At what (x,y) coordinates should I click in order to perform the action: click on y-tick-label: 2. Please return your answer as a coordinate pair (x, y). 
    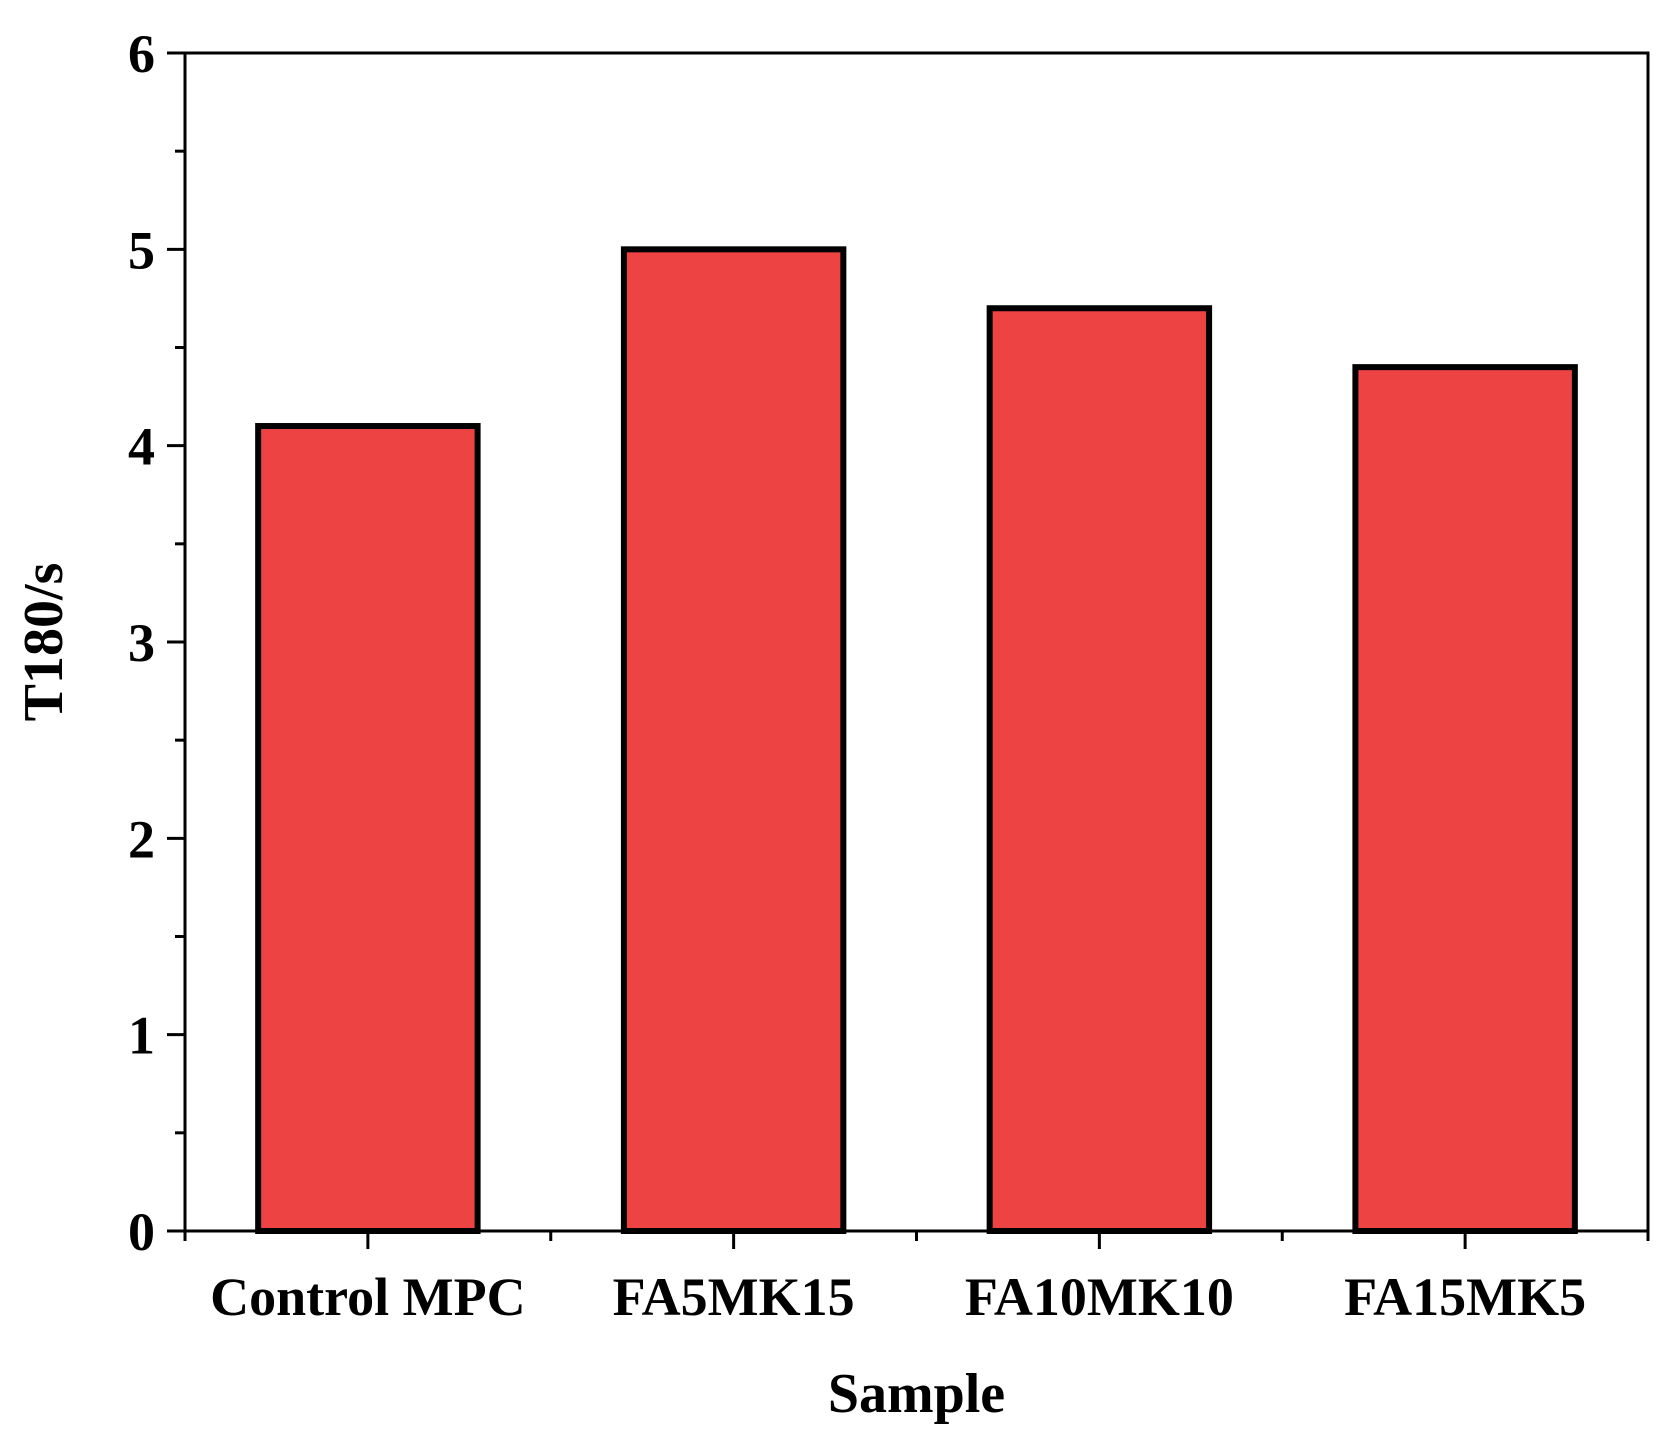
    Looking at the image, I should click on (141, 839).